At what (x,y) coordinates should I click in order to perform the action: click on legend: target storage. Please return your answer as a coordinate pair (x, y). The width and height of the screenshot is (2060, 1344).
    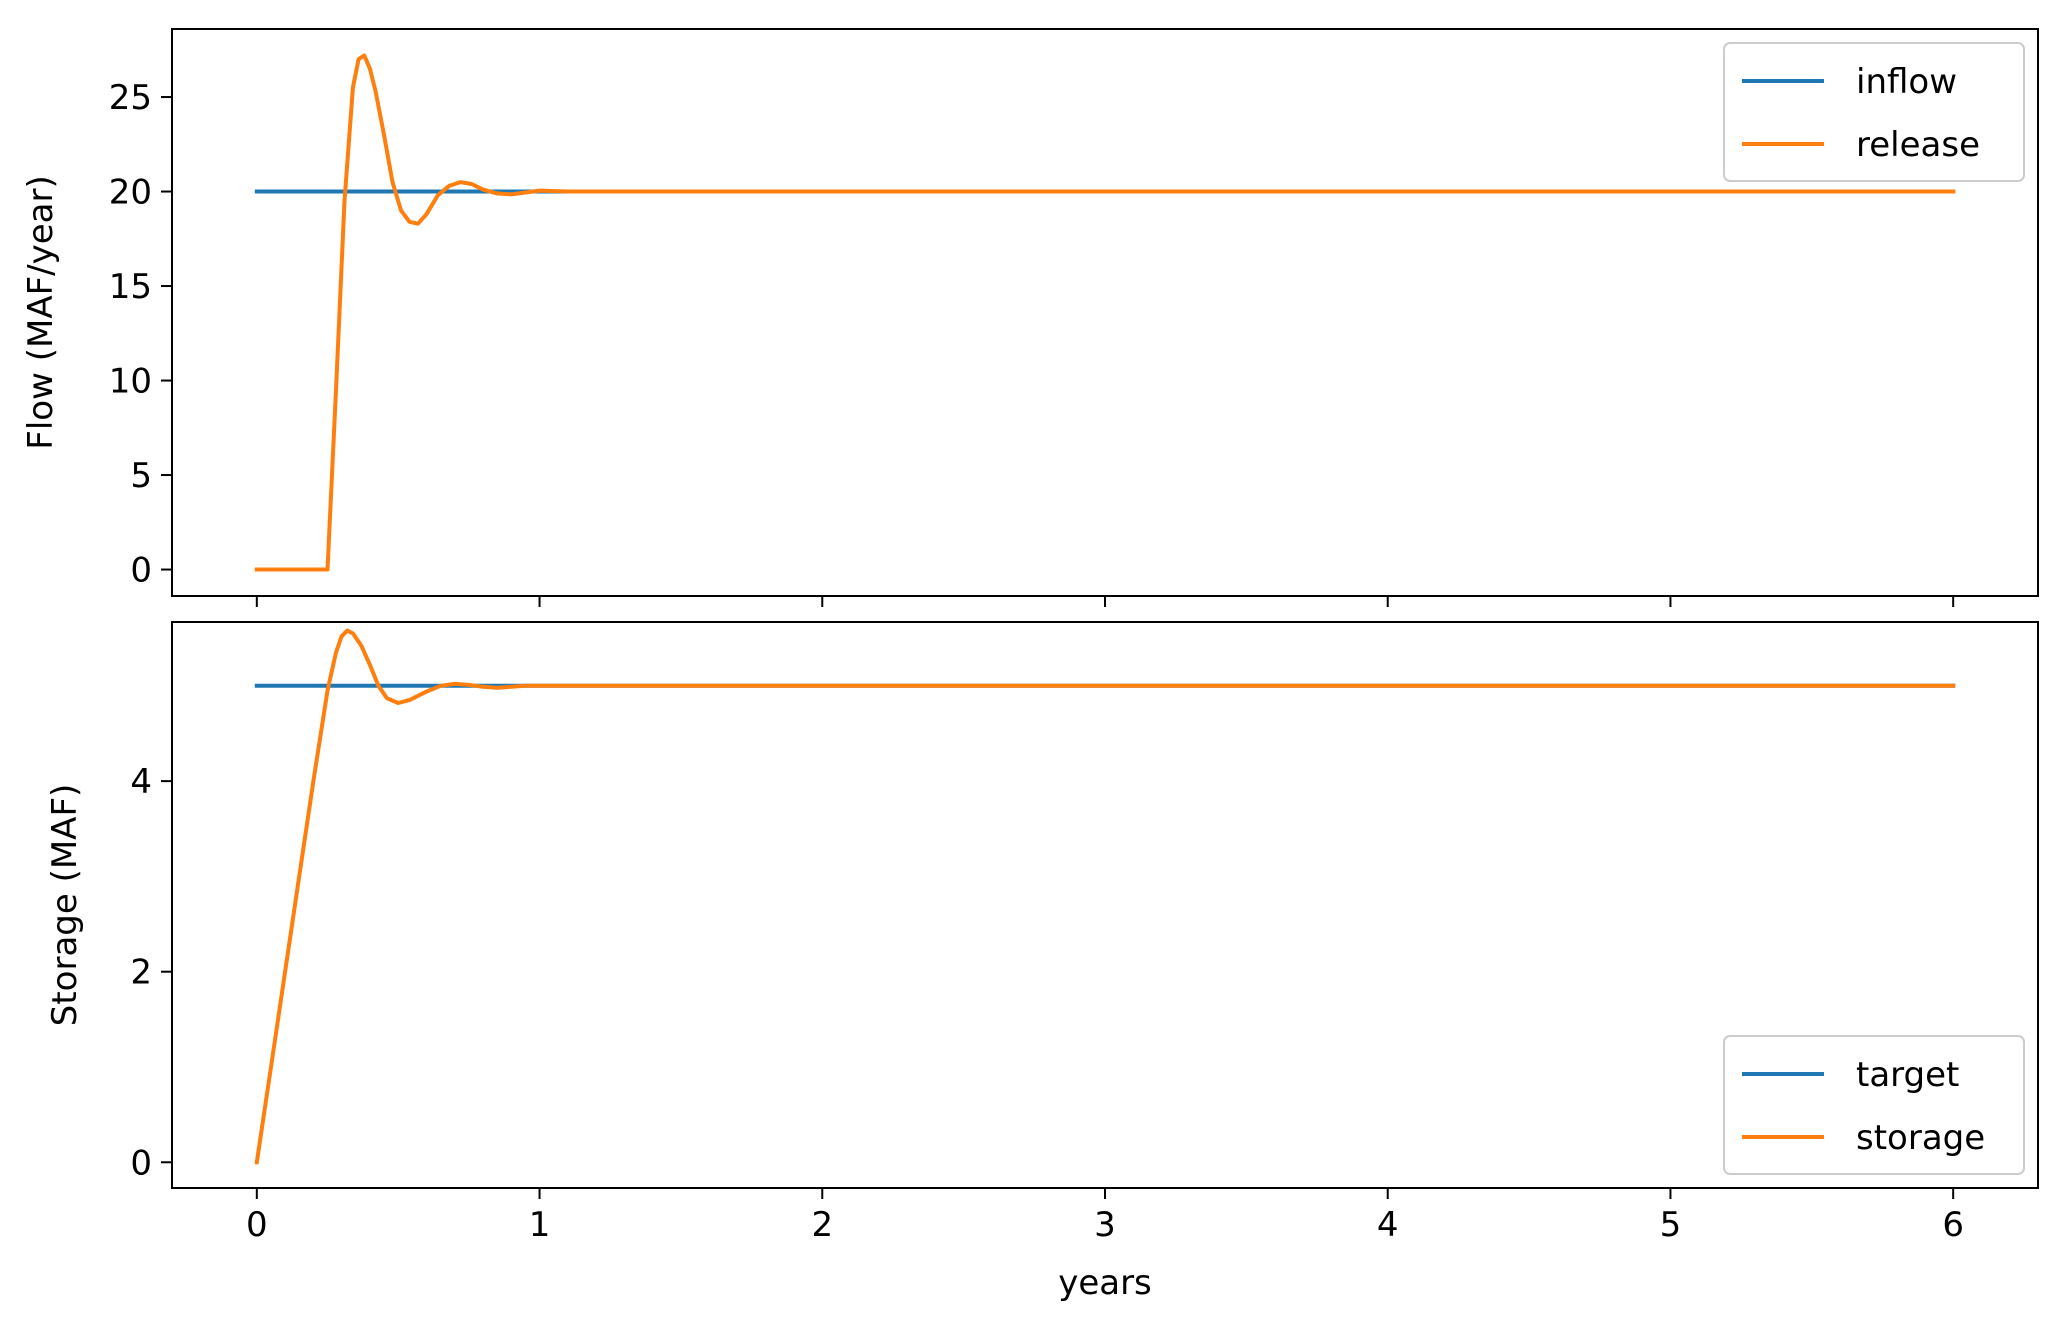
    Looking at the image, I should click on (1874, 1105).